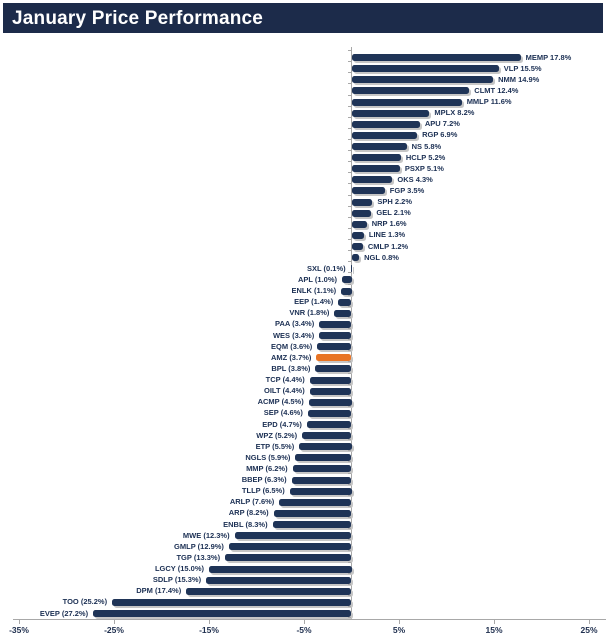 The width and height of the screenshot is (606, 641). I want to click on bar-too, so click(232, 602).